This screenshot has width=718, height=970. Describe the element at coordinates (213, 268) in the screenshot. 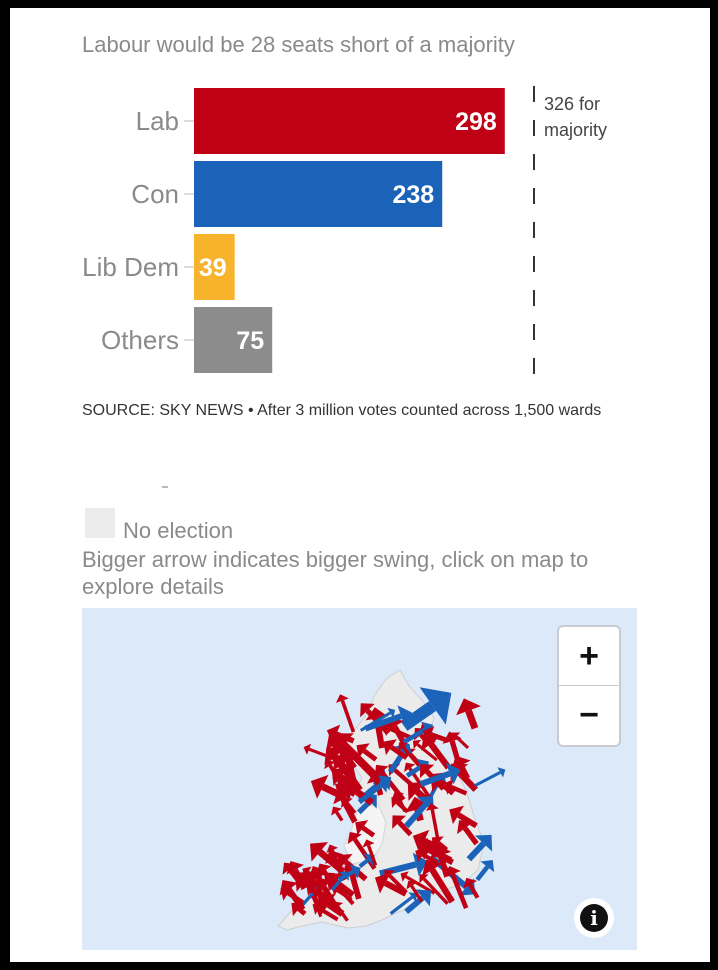

I see `value-label-lib-dem: 39` at that location.